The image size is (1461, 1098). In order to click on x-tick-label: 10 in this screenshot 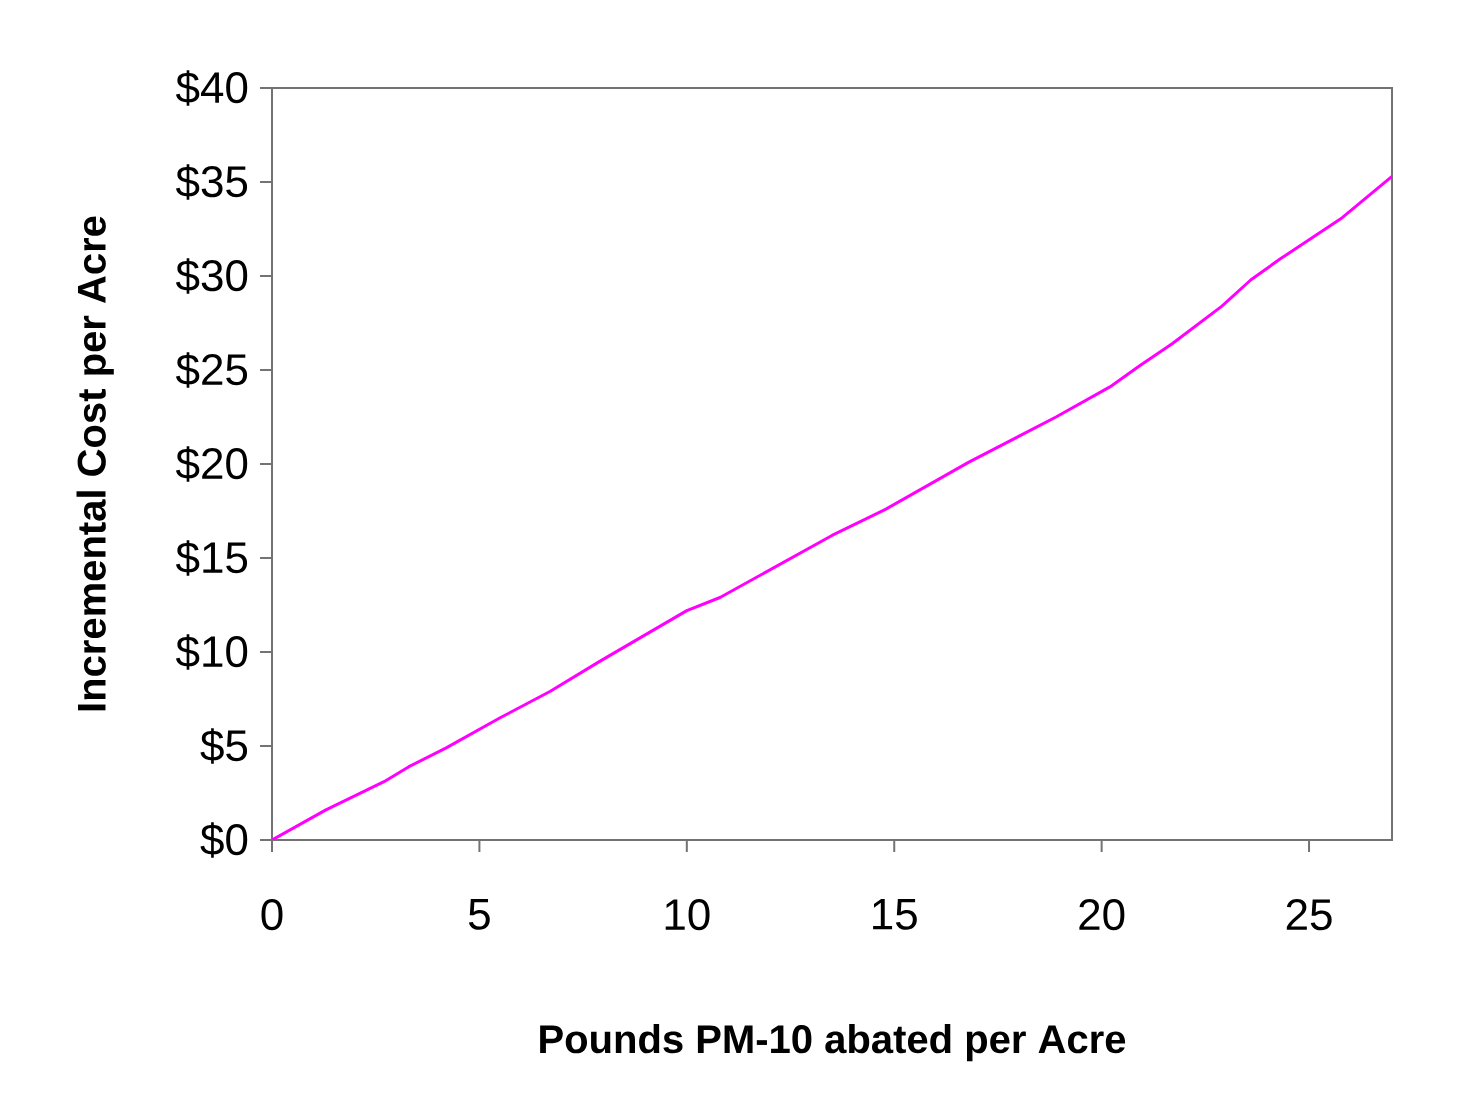, I will do `click(687, 915)`.